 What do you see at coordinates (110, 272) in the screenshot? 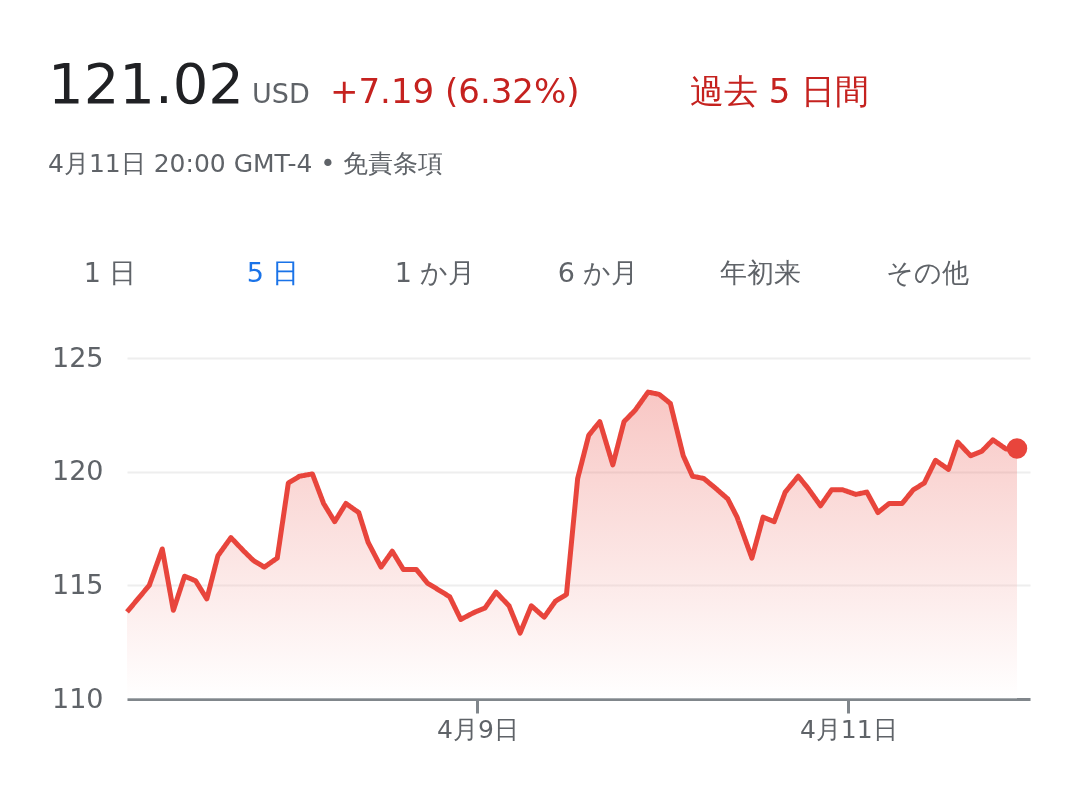
I see `text: 1 日` at bounding box center [110, 272].